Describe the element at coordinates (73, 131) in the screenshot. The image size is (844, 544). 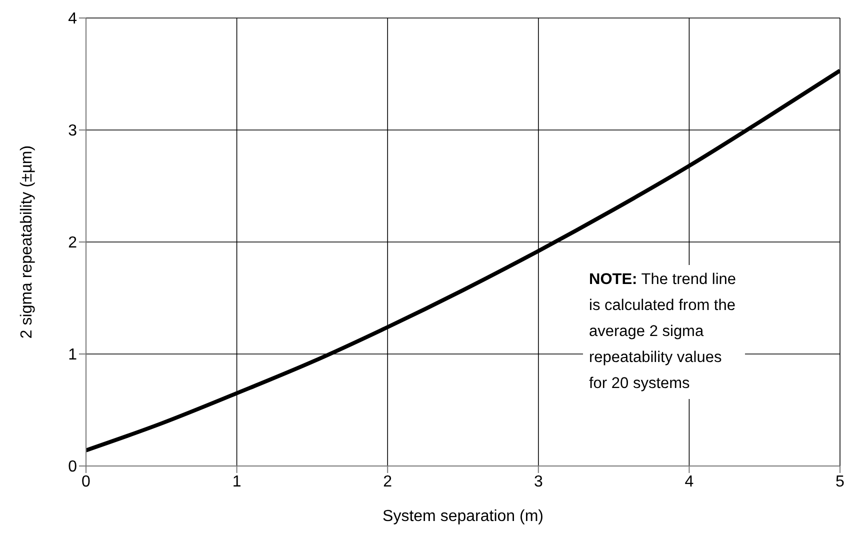
I see `y-tick-label: 3` at that location.